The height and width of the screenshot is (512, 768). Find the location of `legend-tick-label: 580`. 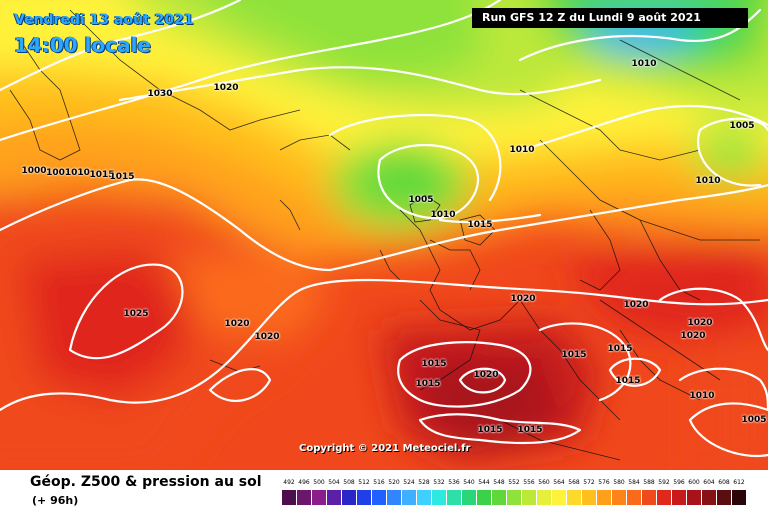

legend-tick-label: 580 is located at coordinates (619, 482).